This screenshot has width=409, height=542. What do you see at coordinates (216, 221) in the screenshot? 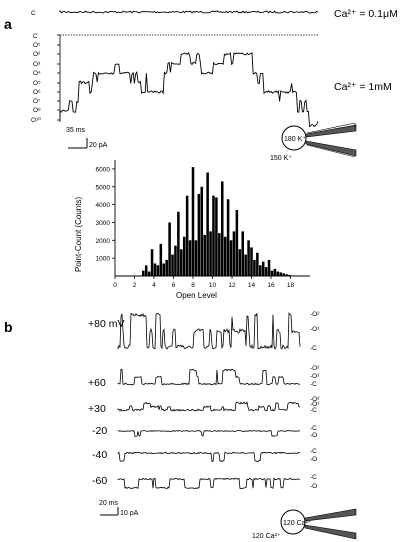
I see `hist-bars` at bounding box center [216, 221].